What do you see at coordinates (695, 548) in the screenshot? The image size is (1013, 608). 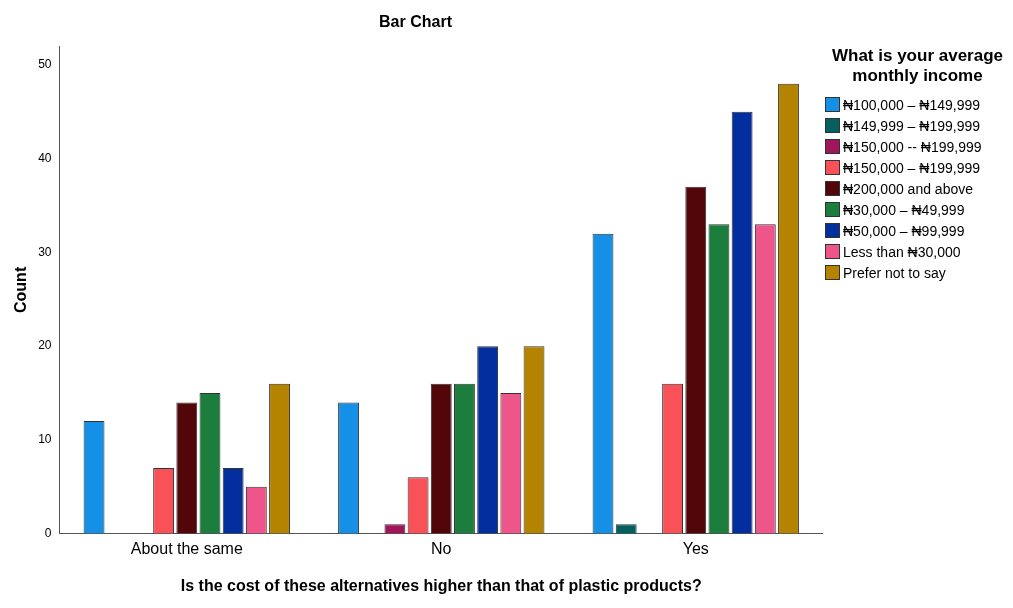 I see `x-tick-label: Yes` at bounding box center [695, 548].